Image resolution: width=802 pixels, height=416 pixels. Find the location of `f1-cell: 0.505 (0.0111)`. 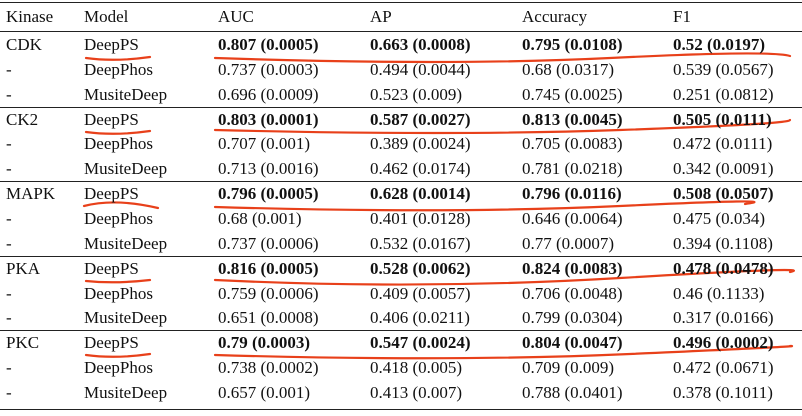

f1-cell: 0.505 (0.0111) is located at coordinates (722, 119).